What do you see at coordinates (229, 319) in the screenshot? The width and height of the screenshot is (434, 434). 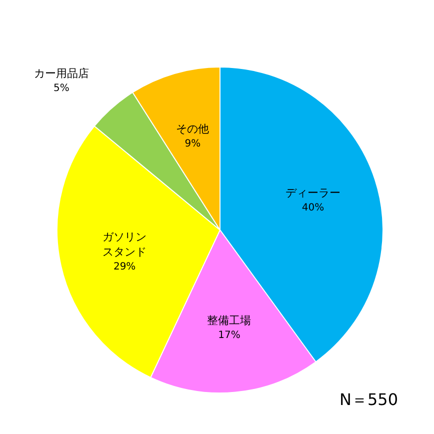 I see `slice-label: 整備工場` at bounding box center [229, 319].